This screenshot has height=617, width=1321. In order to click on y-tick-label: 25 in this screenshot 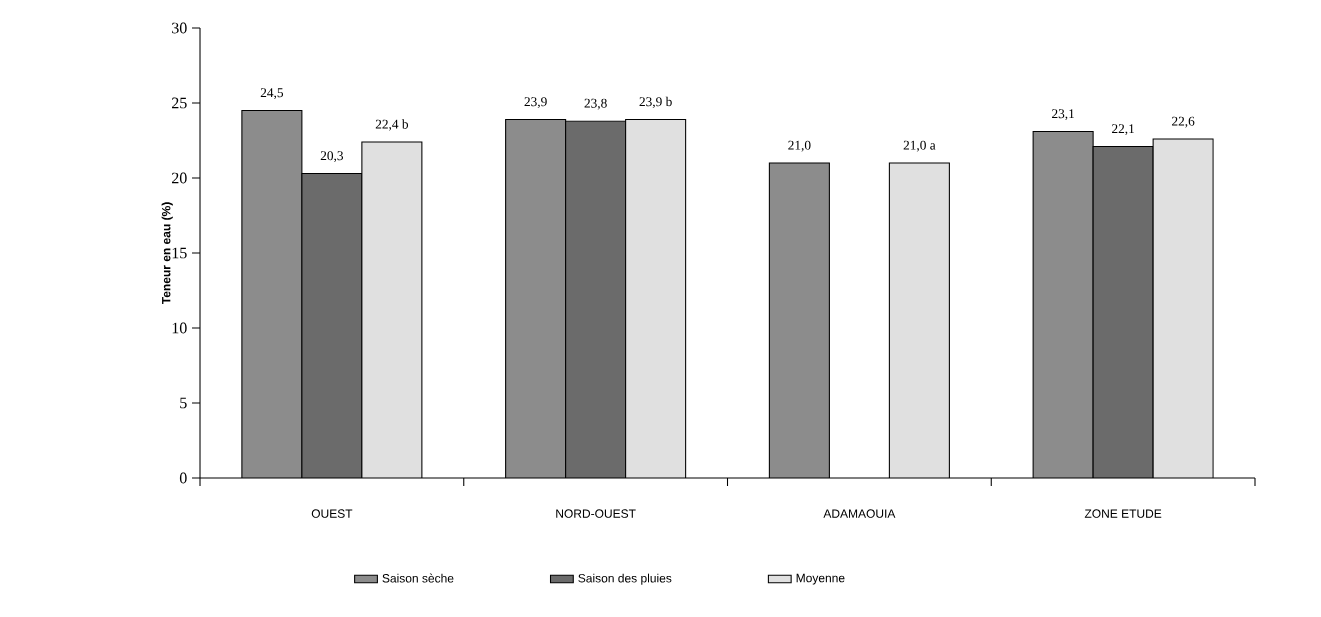, I will do `click(179, 103)`.